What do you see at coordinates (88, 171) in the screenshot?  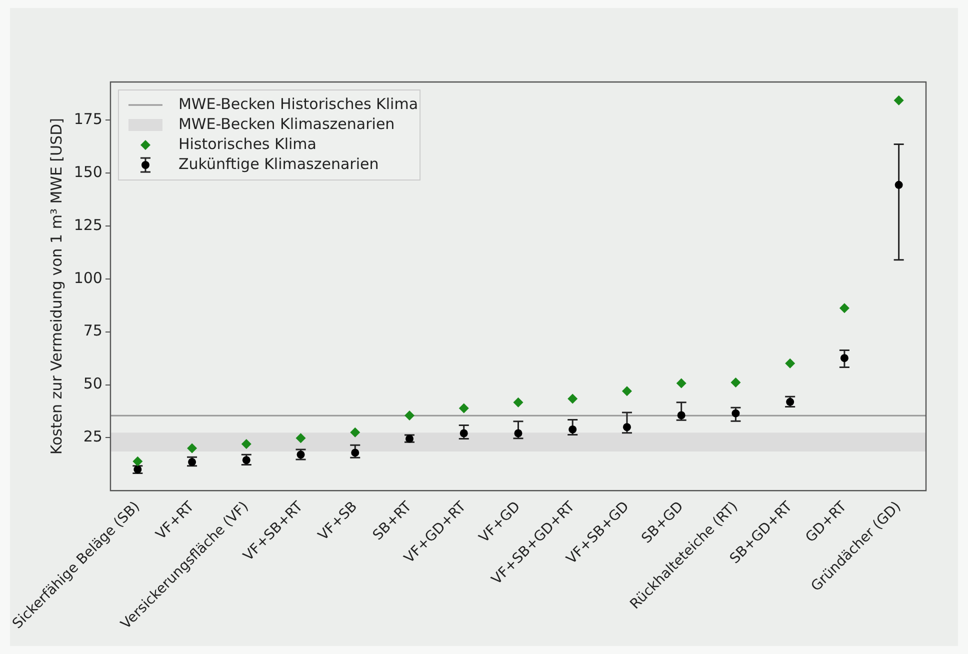 I see `y-tick-label: 150` at bounding box center [88, 171].